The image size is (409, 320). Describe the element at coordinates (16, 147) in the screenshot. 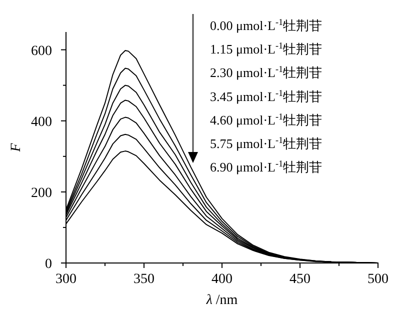

I see `y-axis-title: F` at that location.